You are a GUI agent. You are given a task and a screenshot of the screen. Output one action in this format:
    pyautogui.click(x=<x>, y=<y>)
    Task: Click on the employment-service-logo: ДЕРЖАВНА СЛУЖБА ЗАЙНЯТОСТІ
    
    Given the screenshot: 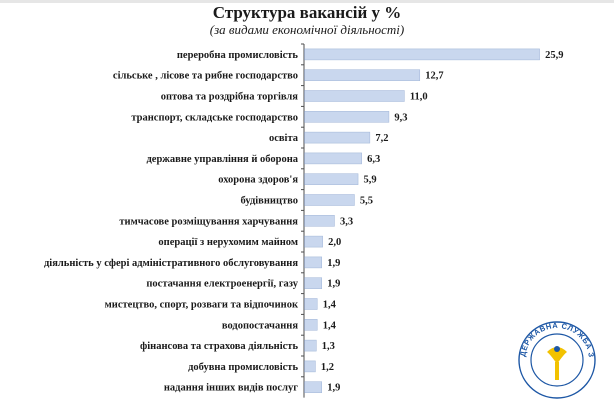 What is the action you would take?
    pyautogui.click(x=554, y=355)
    